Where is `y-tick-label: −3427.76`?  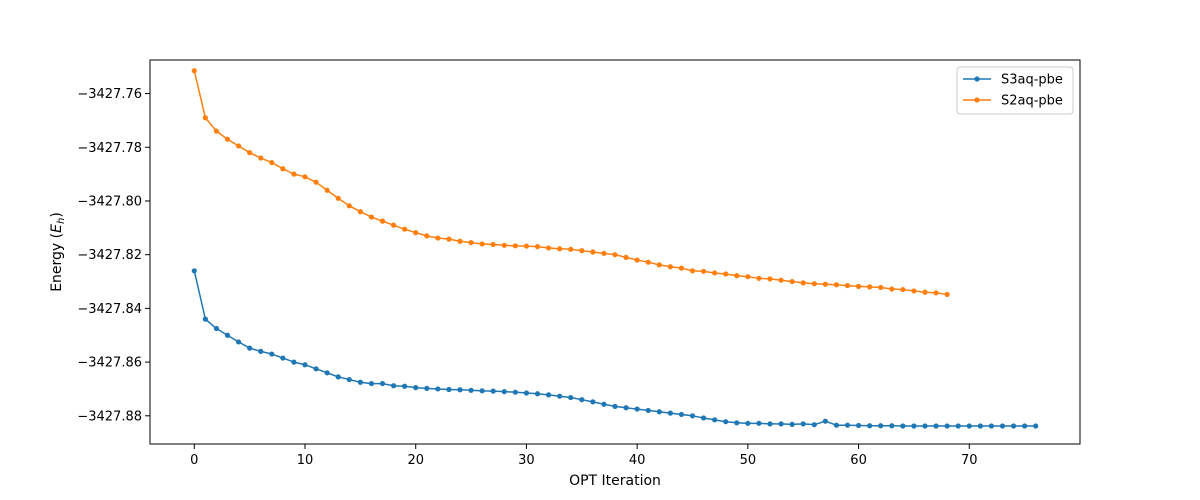 y-tick-label: −3427.76 is located at coordinates (109, 94).